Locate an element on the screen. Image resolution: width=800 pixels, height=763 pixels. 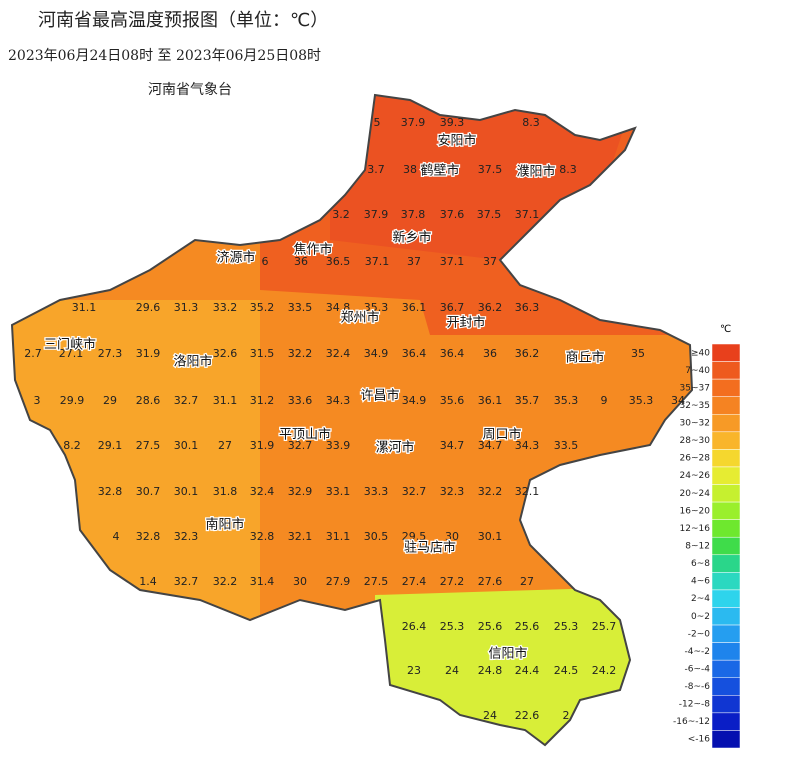
station-value: 35.7 is located at coordinates (527, 400).